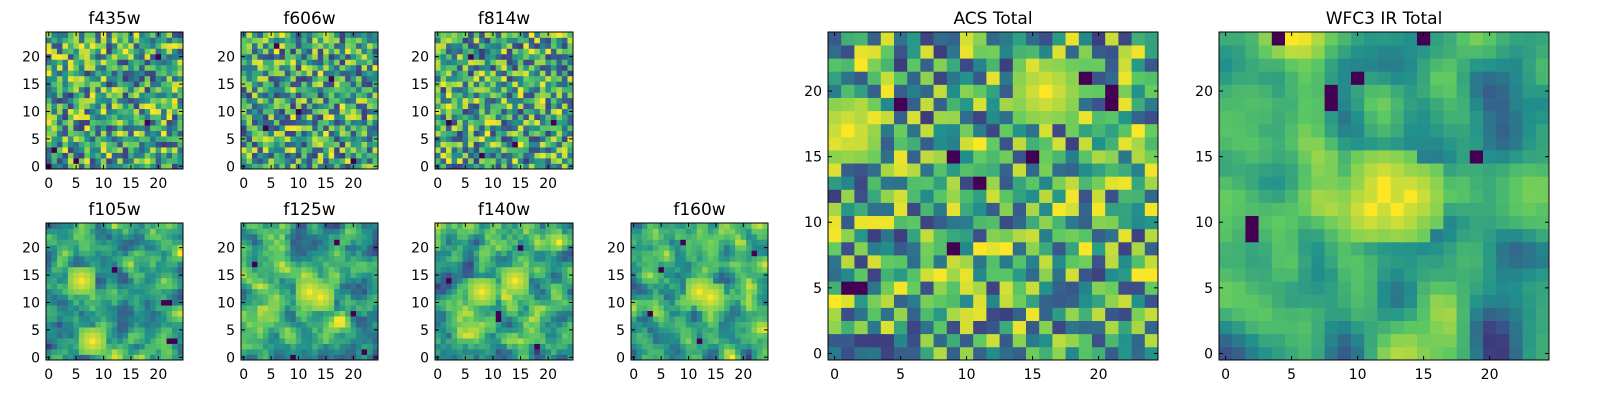  What do you see at coordinates (992, 19) in the screenshot?
I see `panel-title: ACS Total` at bounding box center [992, 19].